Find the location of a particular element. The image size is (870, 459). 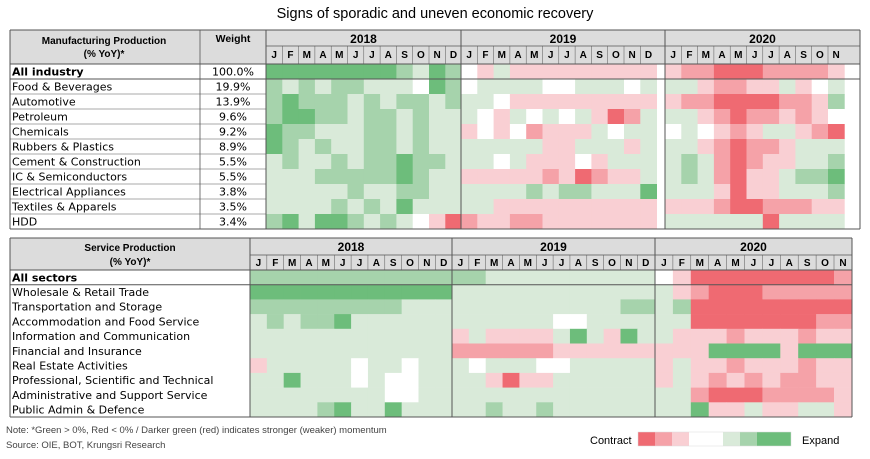

legend-border is located at coordinates (714, 439).